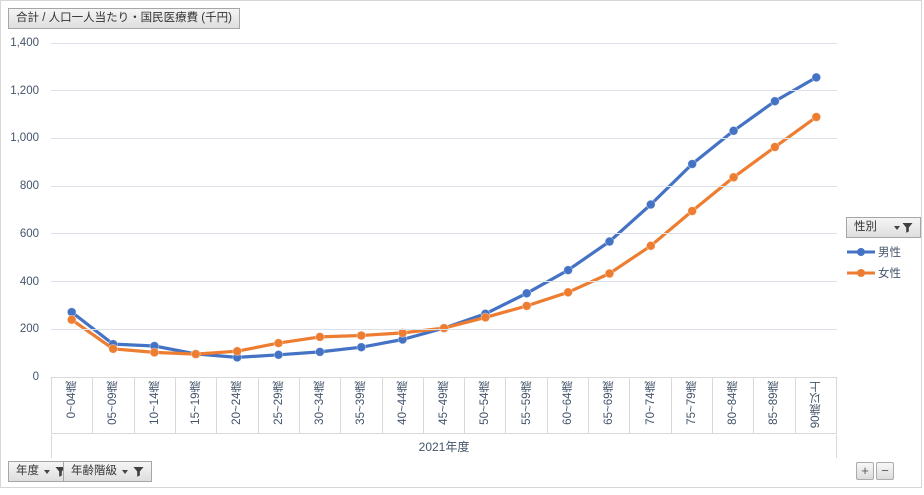 Image resolution: width=924 pixels, height=495 pixels. Describe the element at coordinates (360, 405) in the screenshot. I see `x-axis-category-cell: 35~39歳` at that location.